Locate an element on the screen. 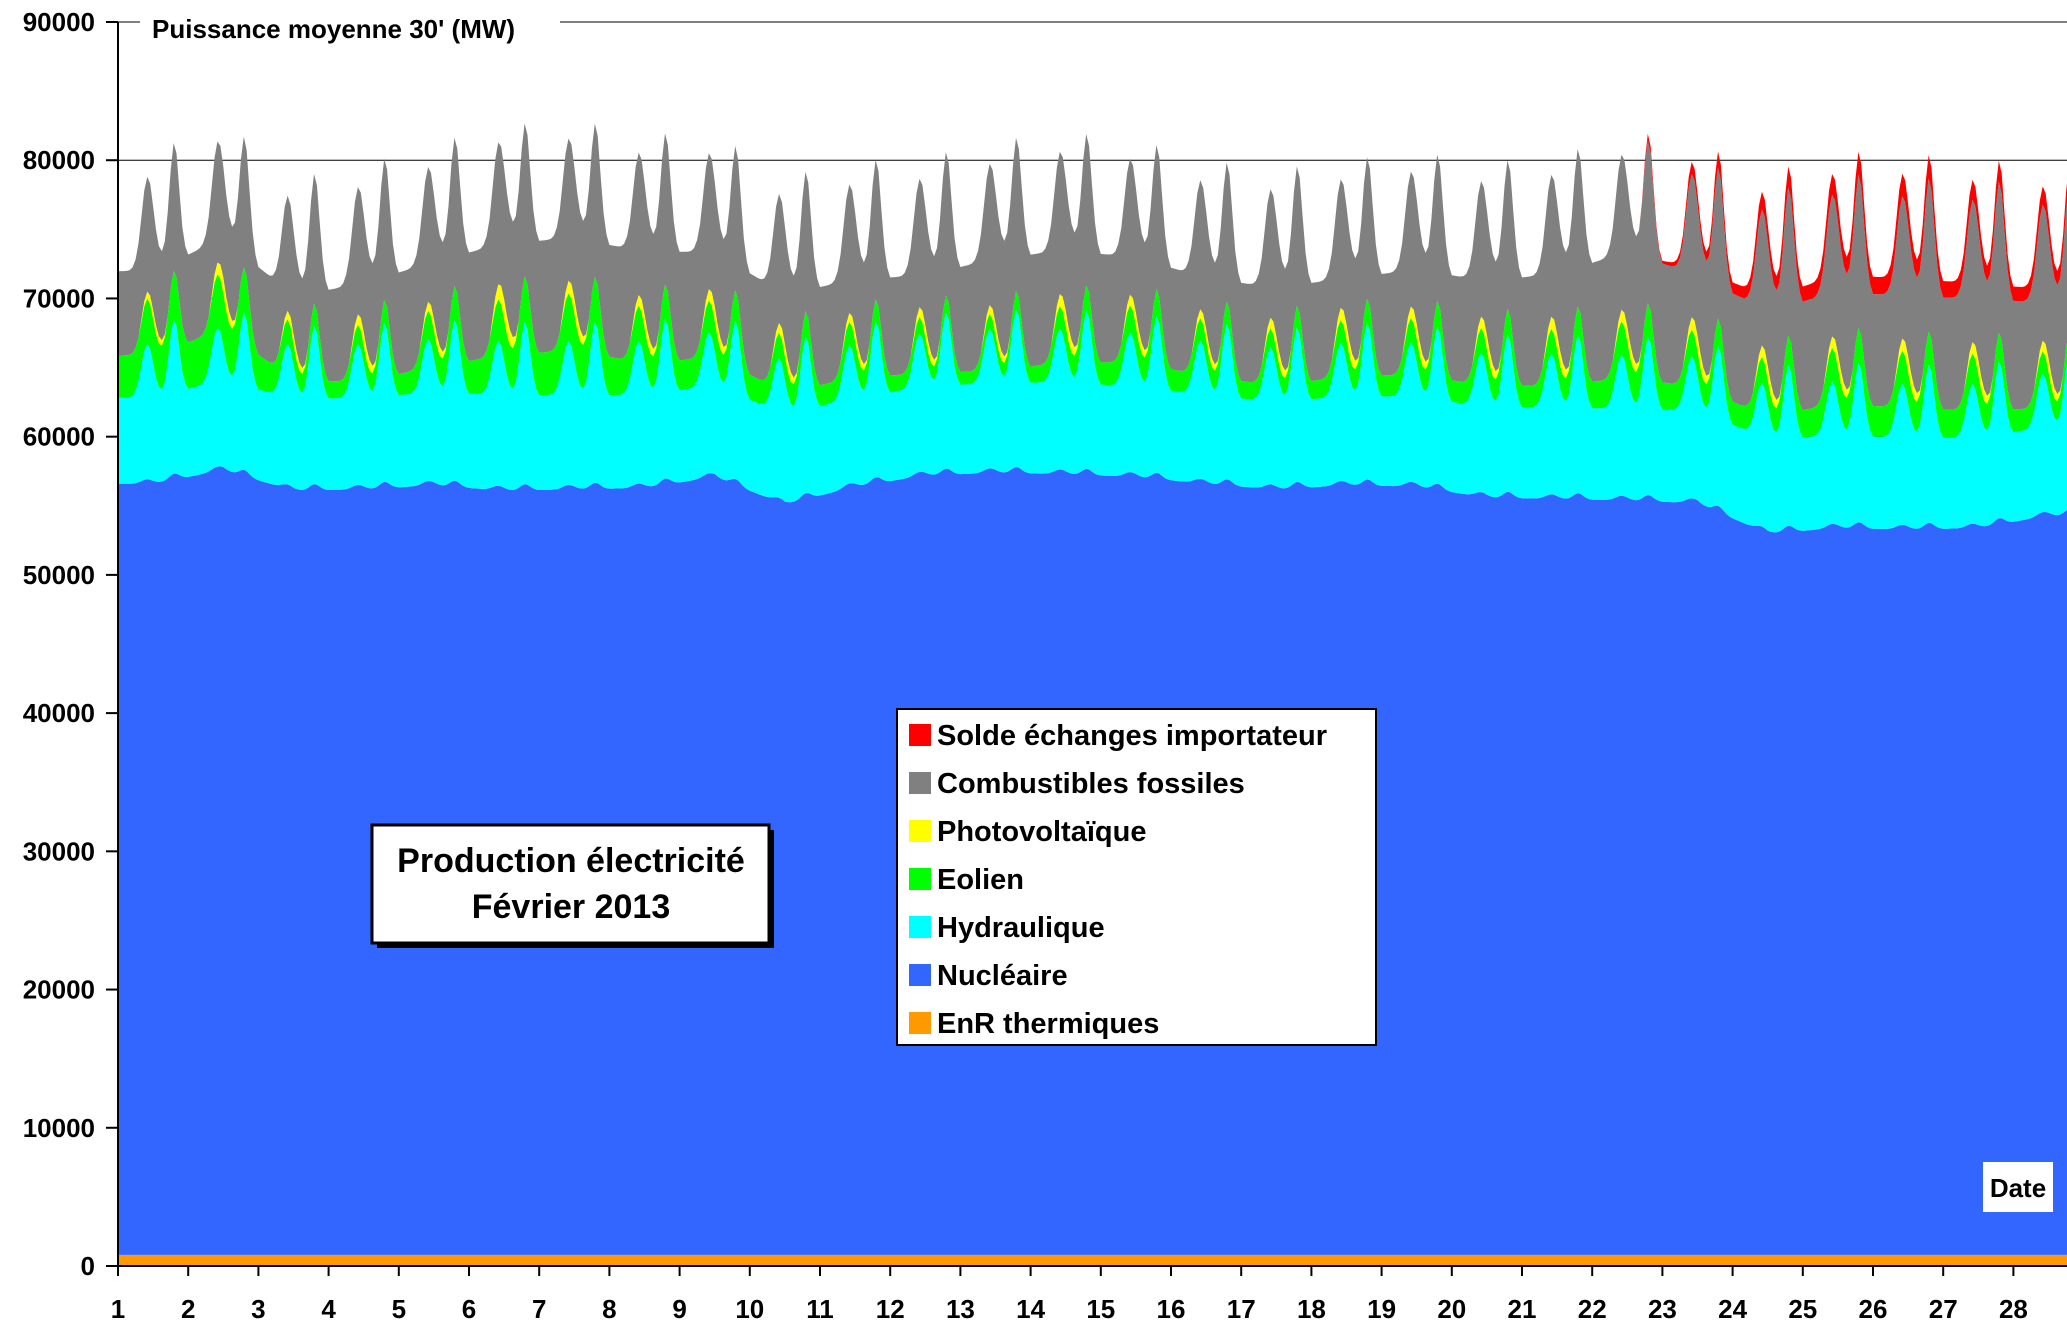 The width and height of the screenshot is (2067, 1326). x-tick-label: 14 is located at coordinates (1030, 1309).